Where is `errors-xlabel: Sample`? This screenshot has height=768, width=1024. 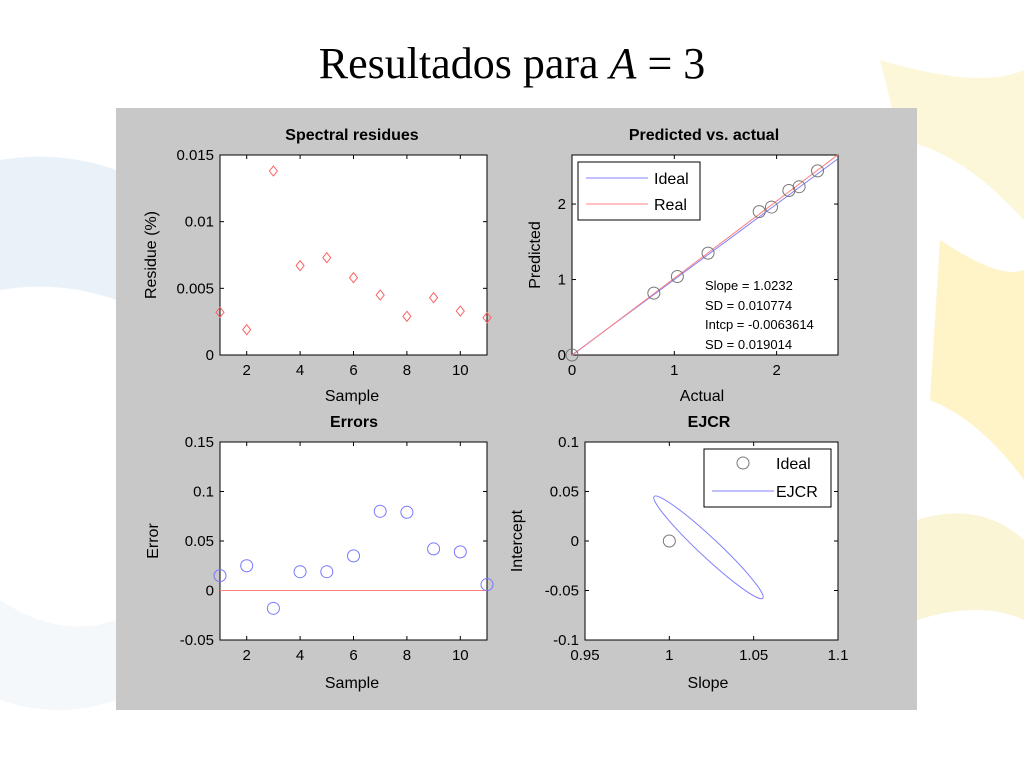
errors-xlabel: Sample is located at coordinates (352, 683).